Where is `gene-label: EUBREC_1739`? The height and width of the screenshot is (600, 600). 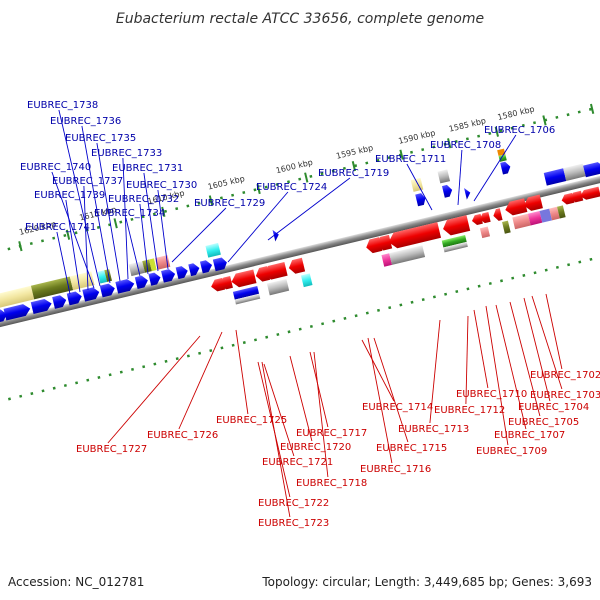 gene-label: EUBREC_1739 is located at coordinates (69, 195).